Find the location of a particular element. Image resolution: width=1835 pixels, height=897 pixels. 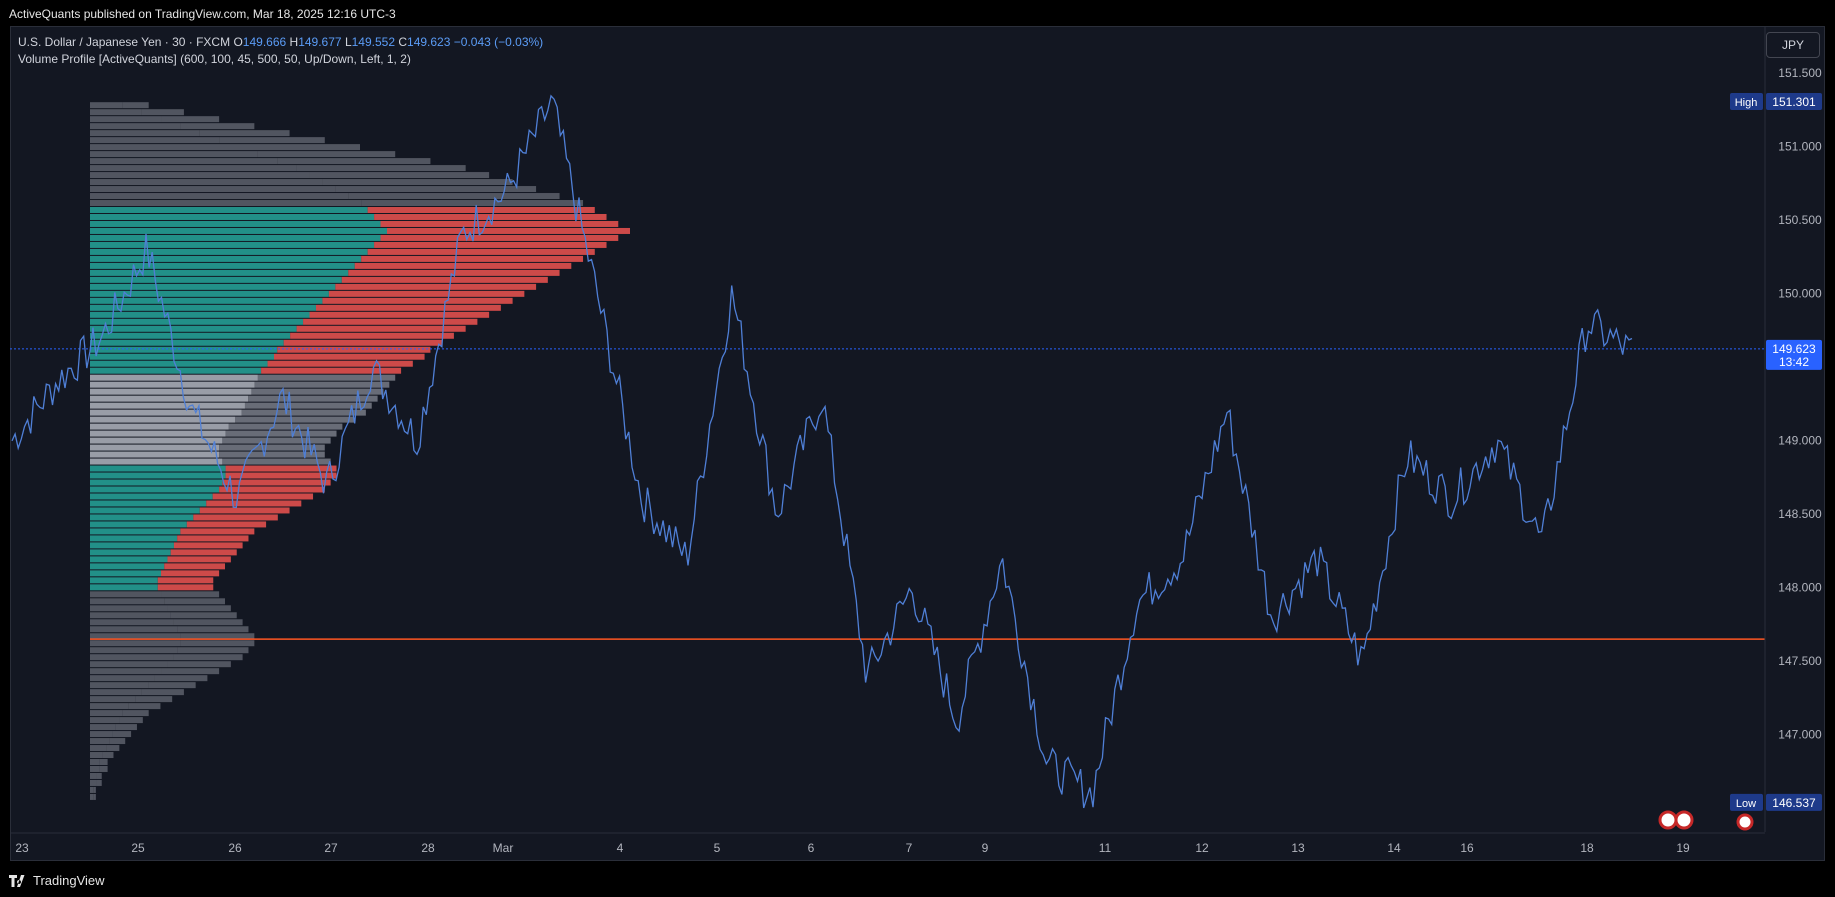

currency-button: JPY is located at coordinates (1793, 45).